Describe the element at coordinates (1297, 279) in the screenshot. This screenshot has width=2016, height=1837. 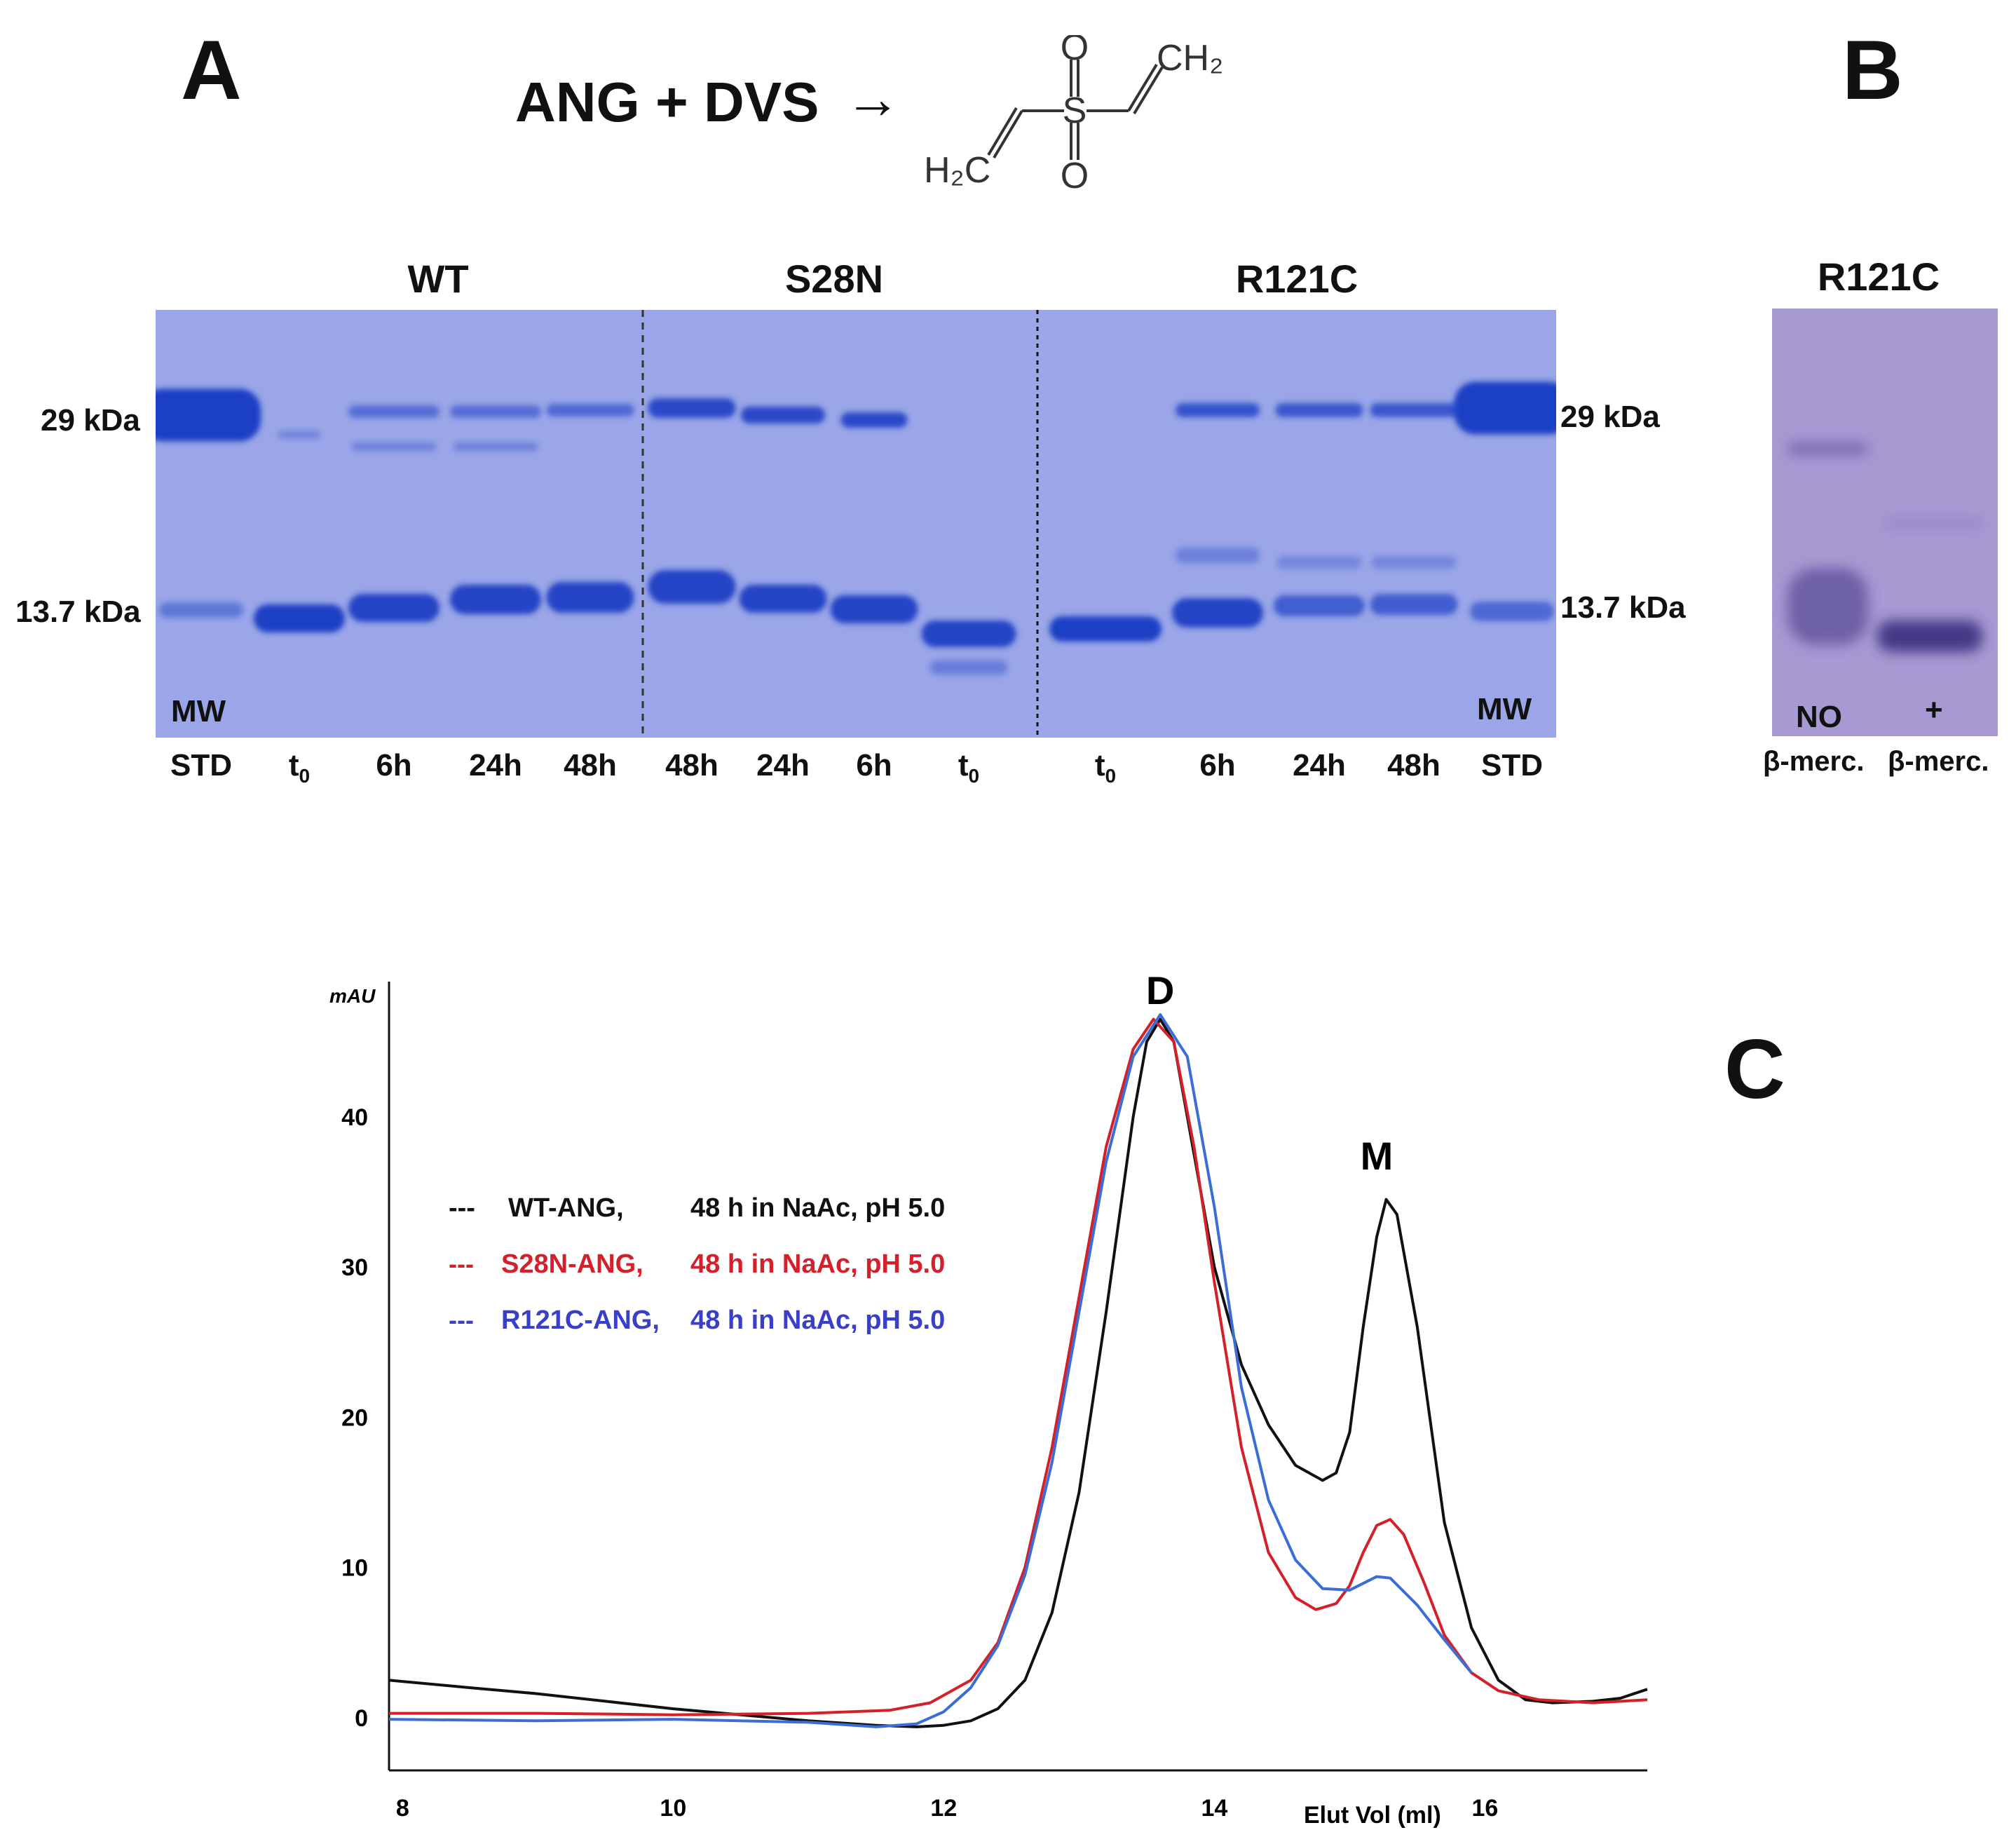
I see `gel-group-r121c: R121C` at that location.